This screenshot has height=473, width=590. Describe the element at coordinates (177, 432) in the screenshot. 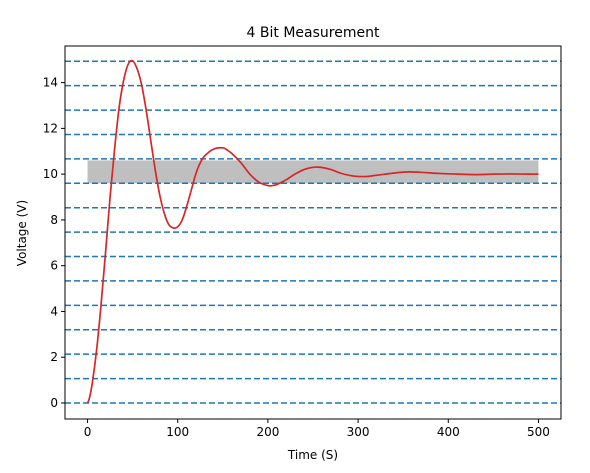

I see `x-tick-label: 100` at that location.